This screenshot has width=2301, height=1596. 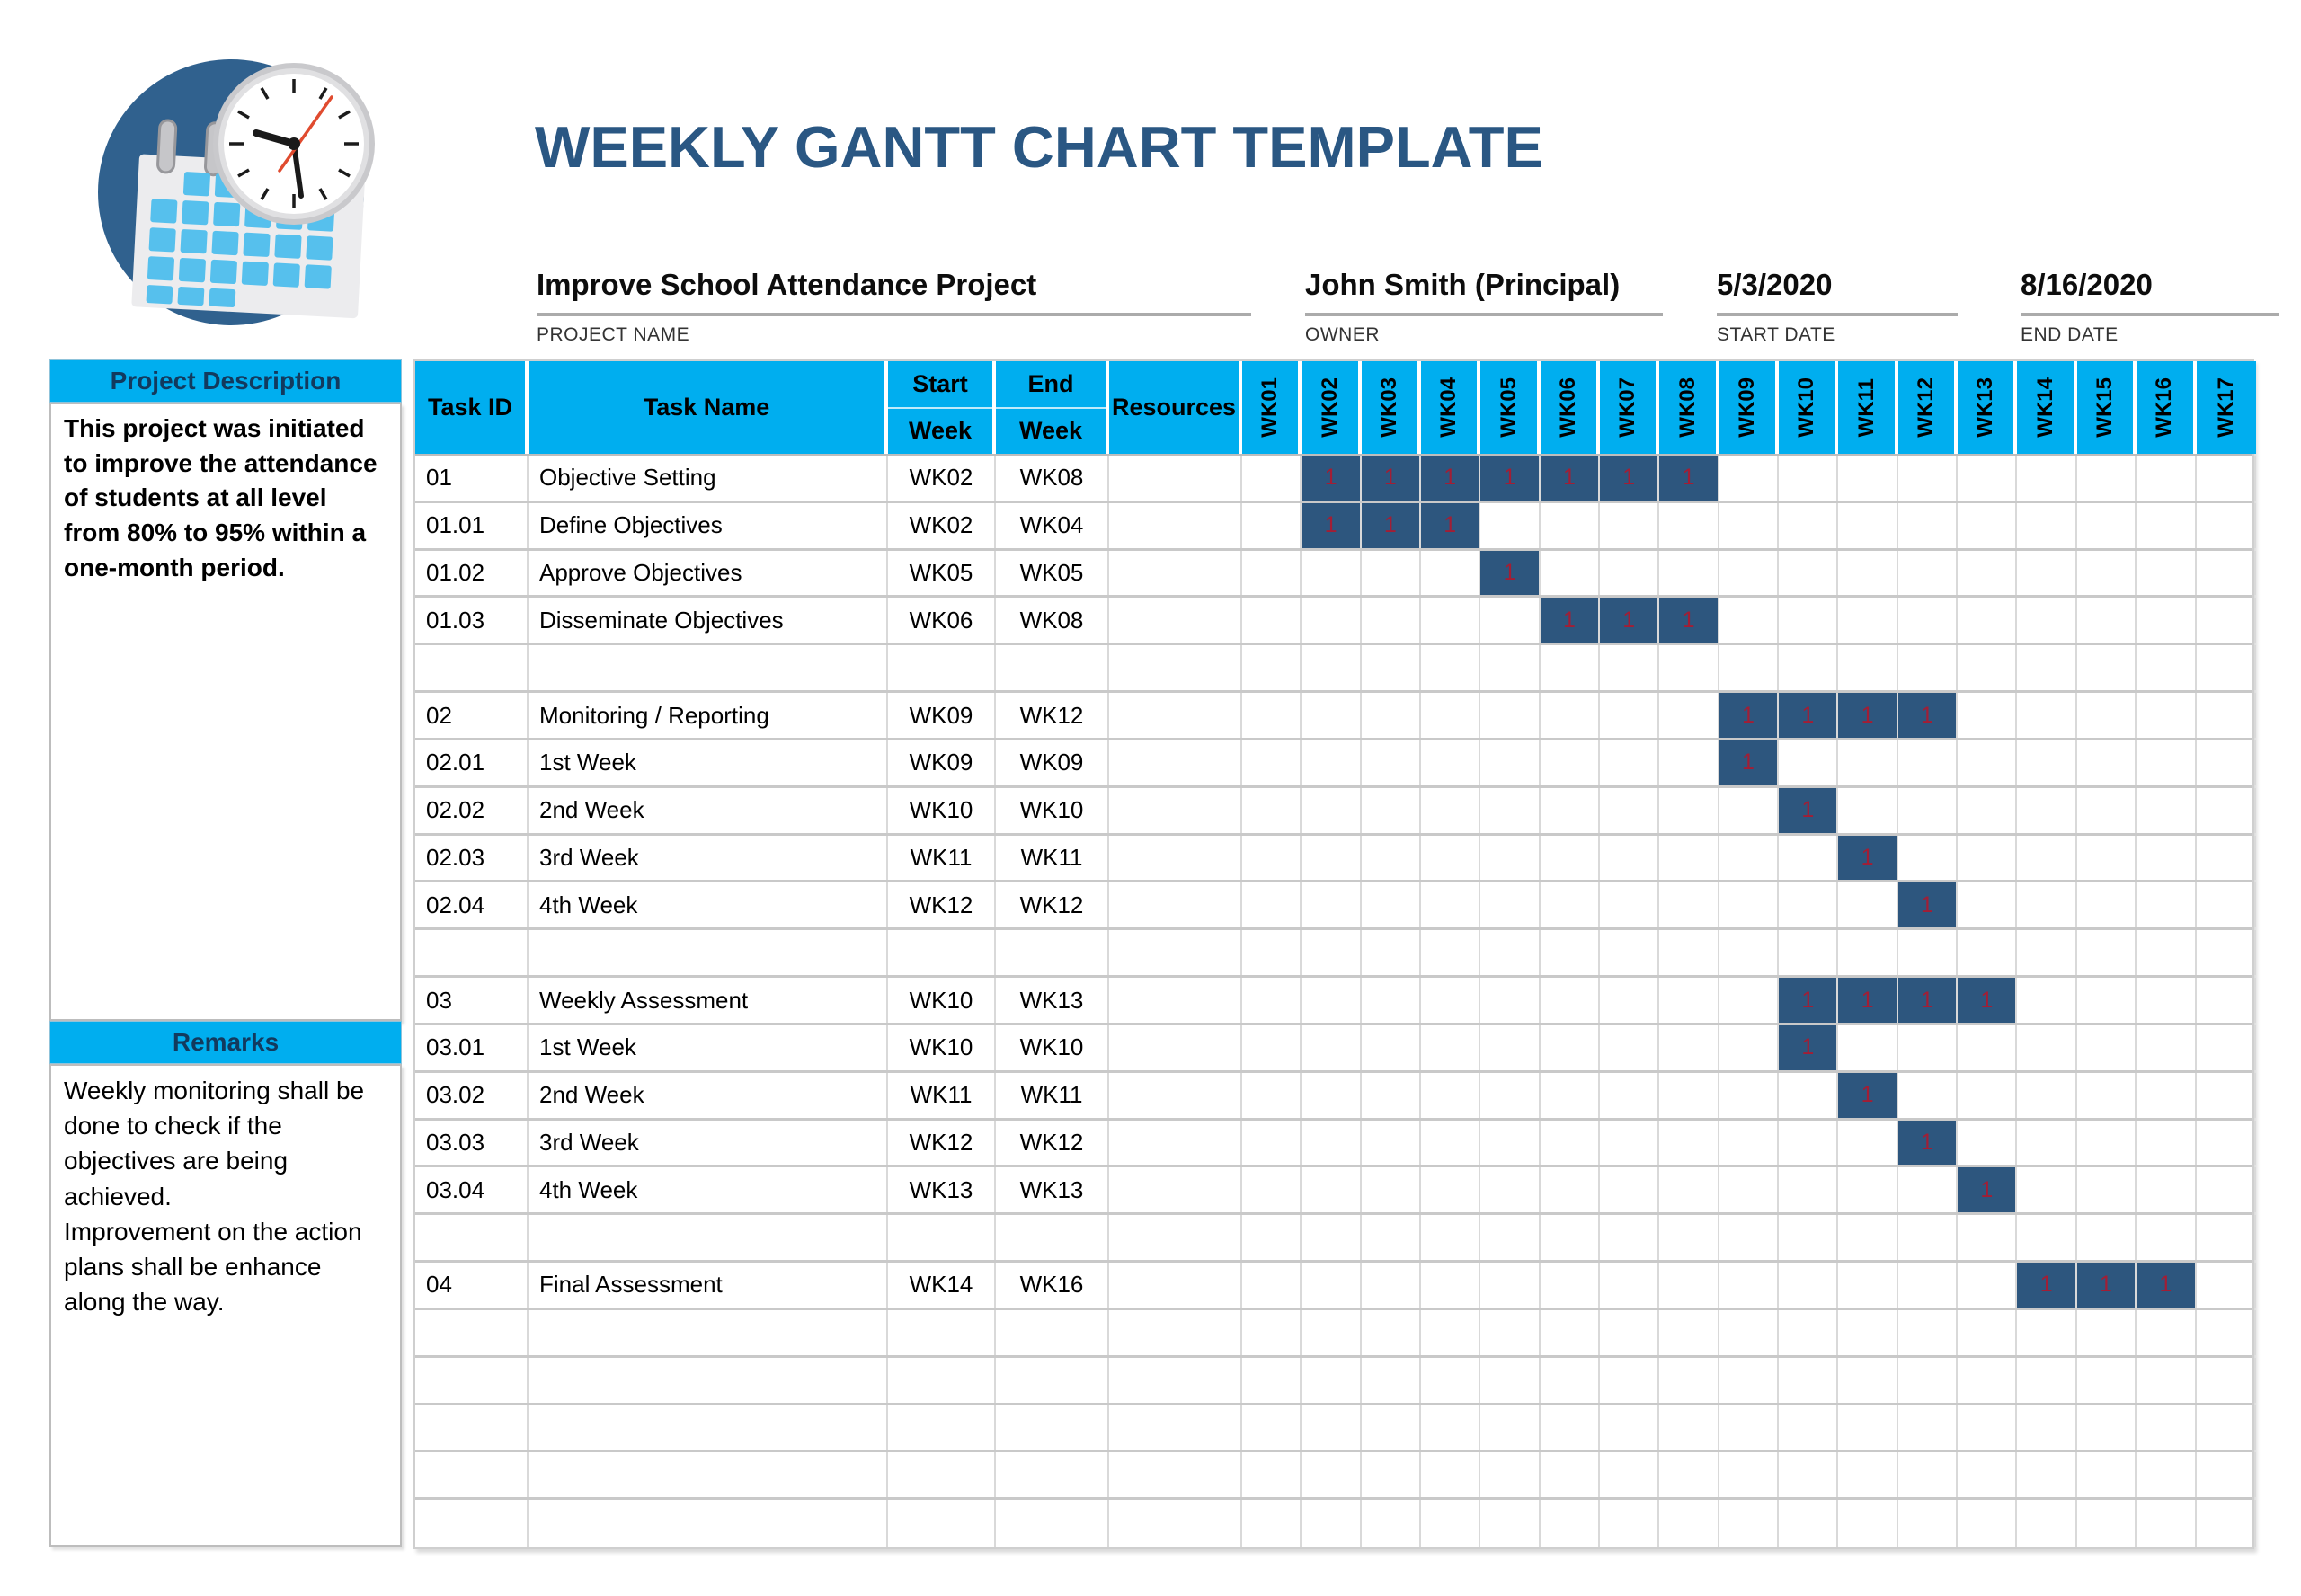 What do you see at coordinates (472, 525) in the screenshot?
I see `task-id-cell: 01.01` at bounding box center [472, 525].